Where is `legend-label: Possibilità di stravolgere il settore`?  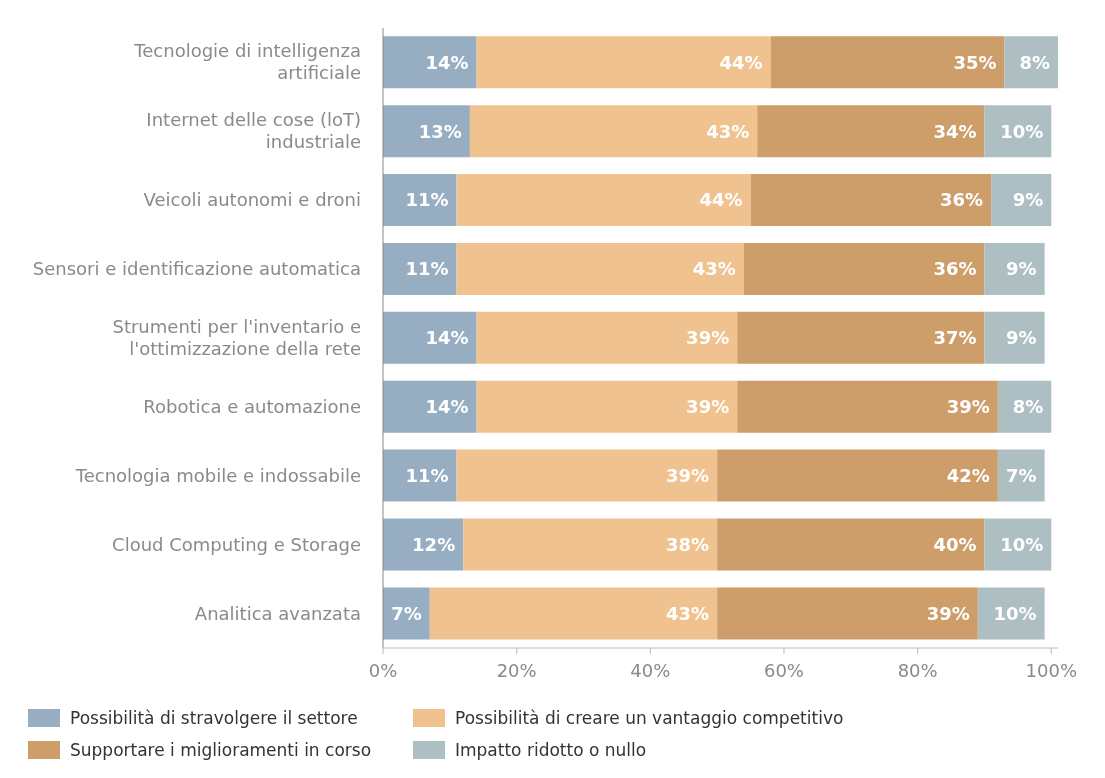
legend-label: Possibilità di stravolgere il settore is located at coordinates (214, 718).